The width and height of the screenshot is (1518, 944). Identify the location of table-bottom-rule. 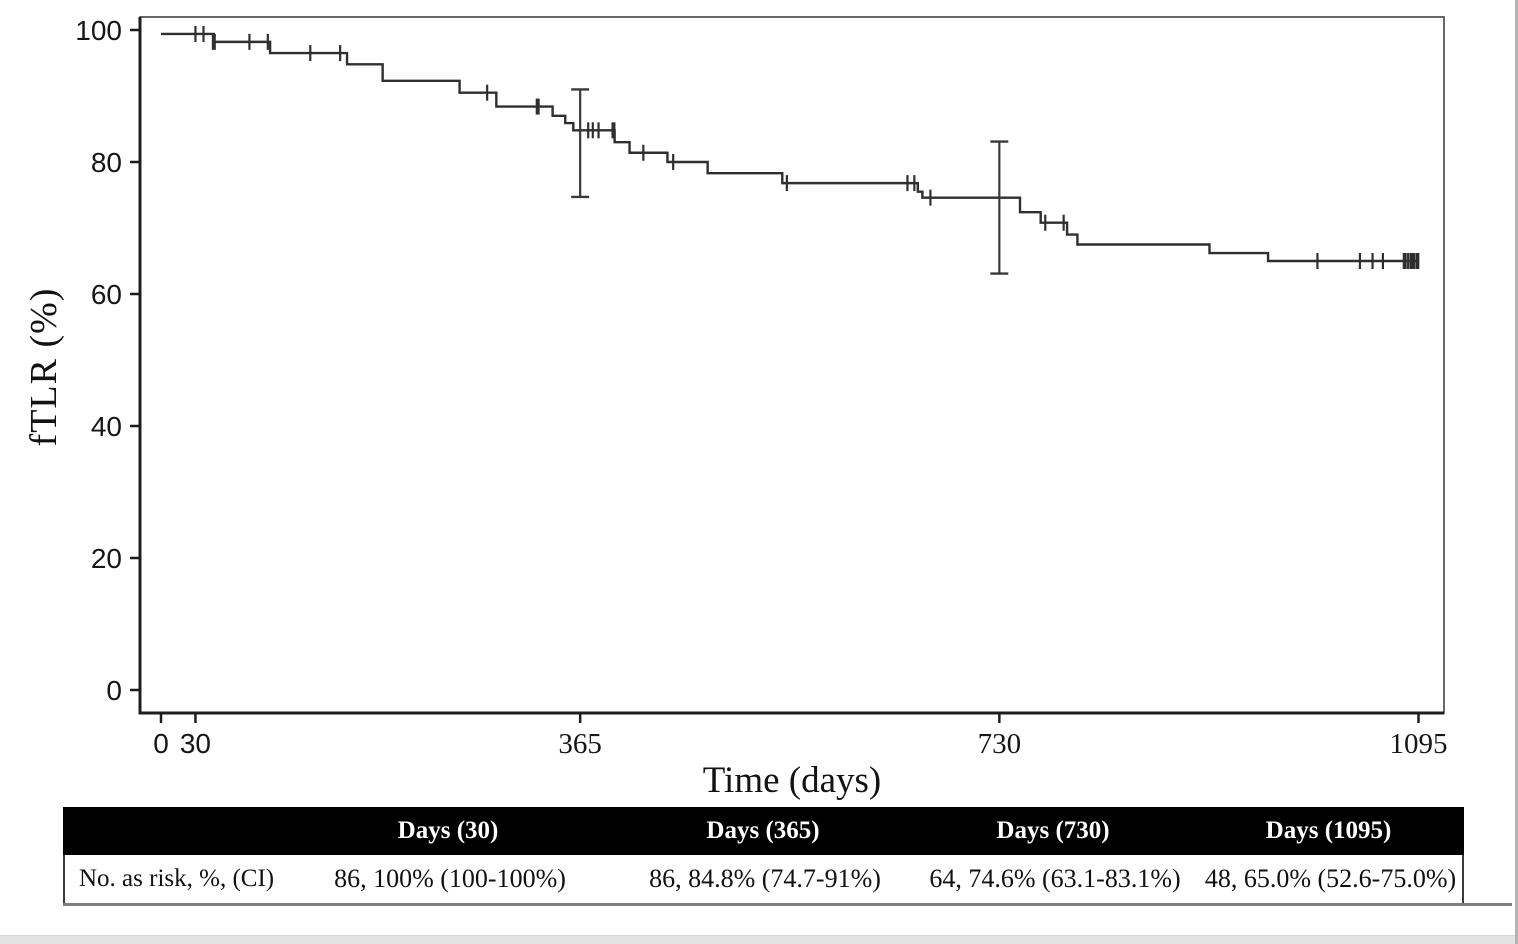
(787, 904).